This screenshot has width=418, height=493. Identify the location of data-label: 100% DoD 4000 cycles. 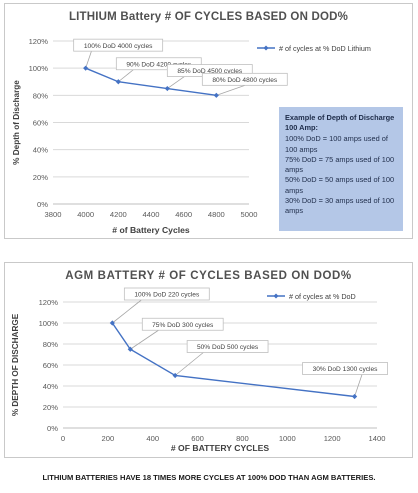
(118, 46).